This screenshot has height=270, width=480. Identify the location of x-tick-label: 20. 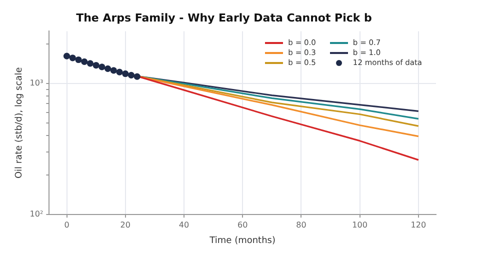
(125, 225).